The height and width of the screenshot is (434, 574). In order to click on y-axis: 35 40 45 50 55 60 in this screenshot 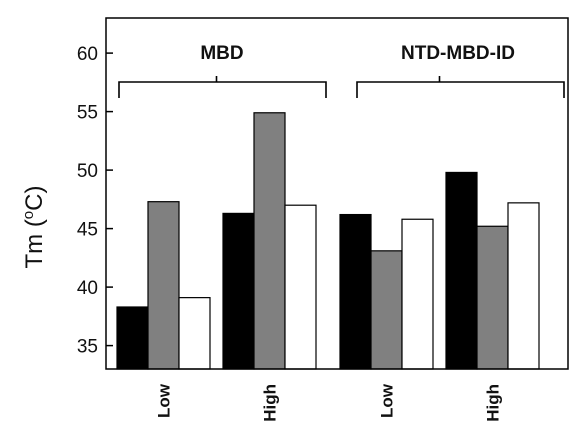, I will do `click(95, 201)`.